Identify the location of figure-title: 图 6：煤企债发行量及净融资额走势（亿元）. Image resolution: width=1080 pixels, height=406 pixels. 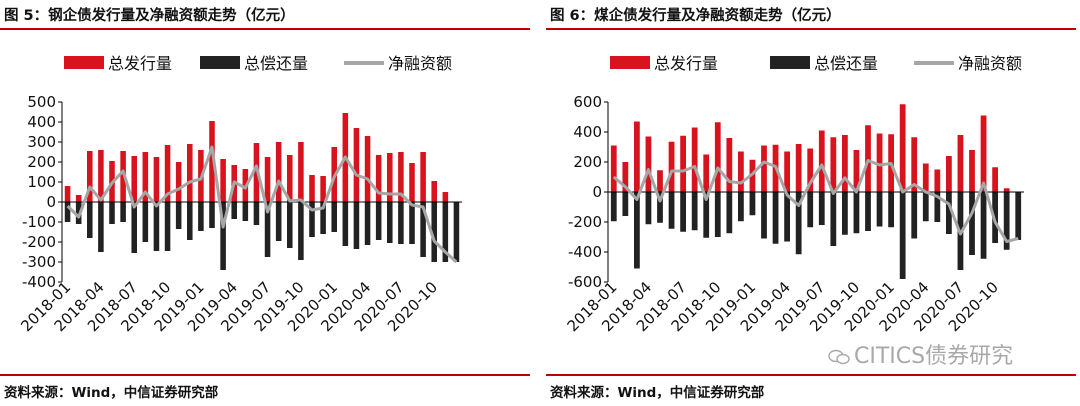
(695, 16).